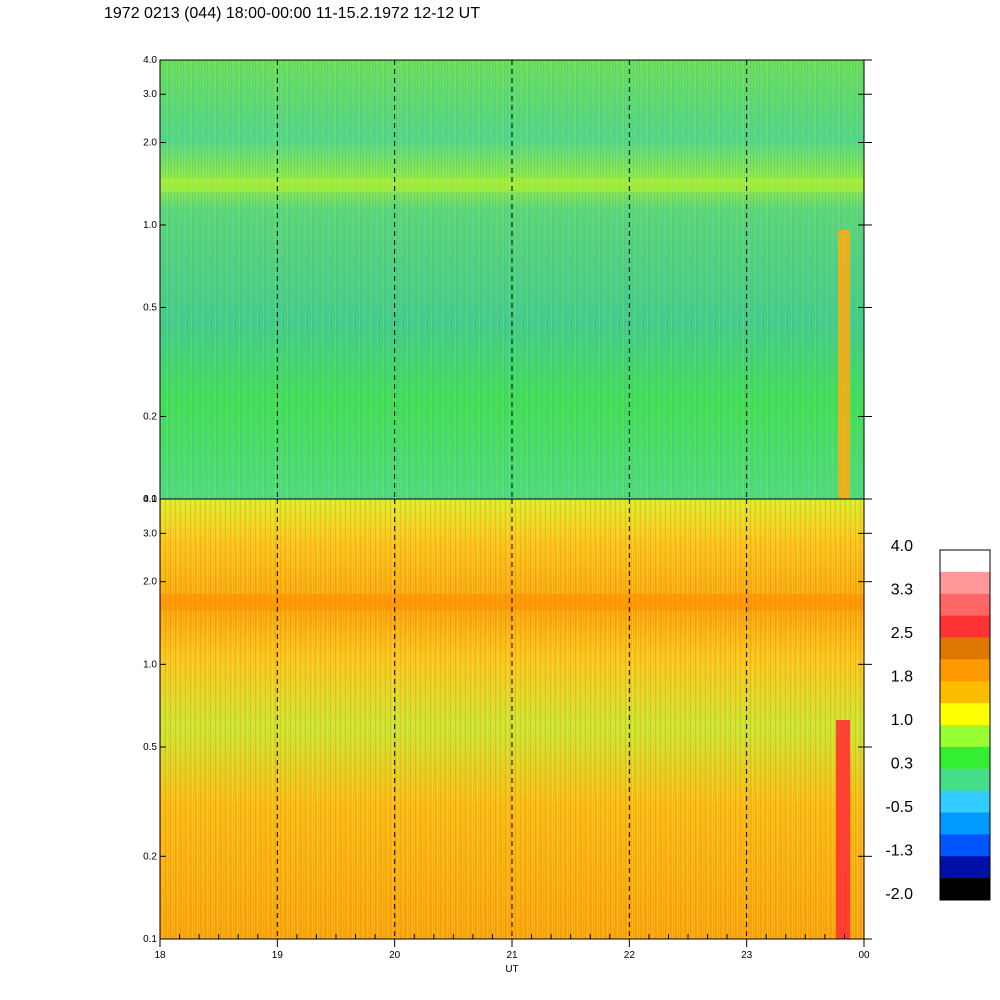 The height and width of the screenshot is (1000, 1000). Describe the element at coordinates (160, 955) in the screenshot. I see `x-tick-label: 18` at that location.